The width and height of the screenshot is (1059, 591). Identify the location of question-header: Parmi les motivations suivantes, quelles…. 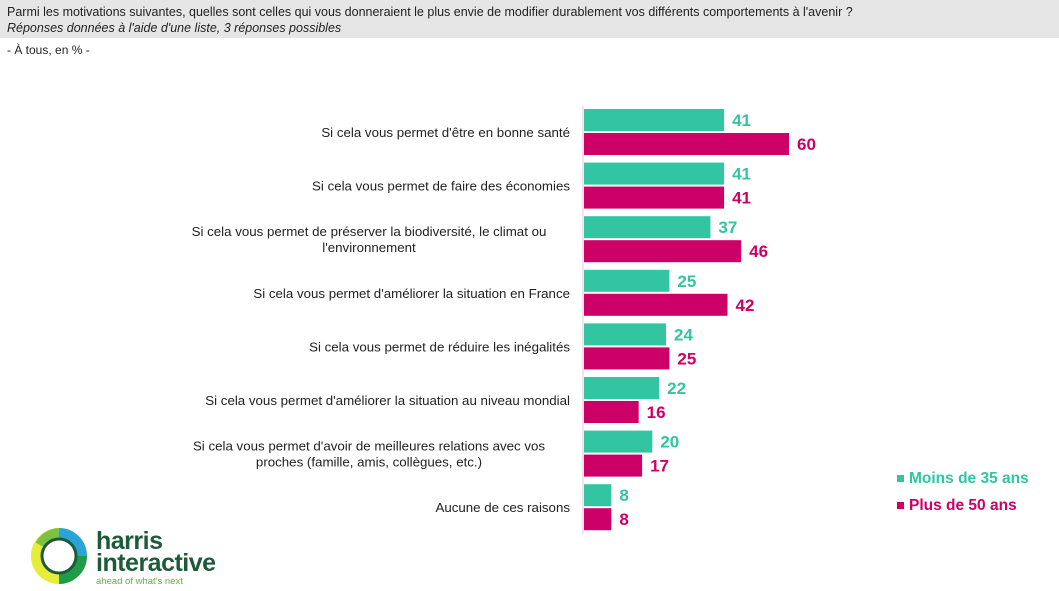
(529, 19).